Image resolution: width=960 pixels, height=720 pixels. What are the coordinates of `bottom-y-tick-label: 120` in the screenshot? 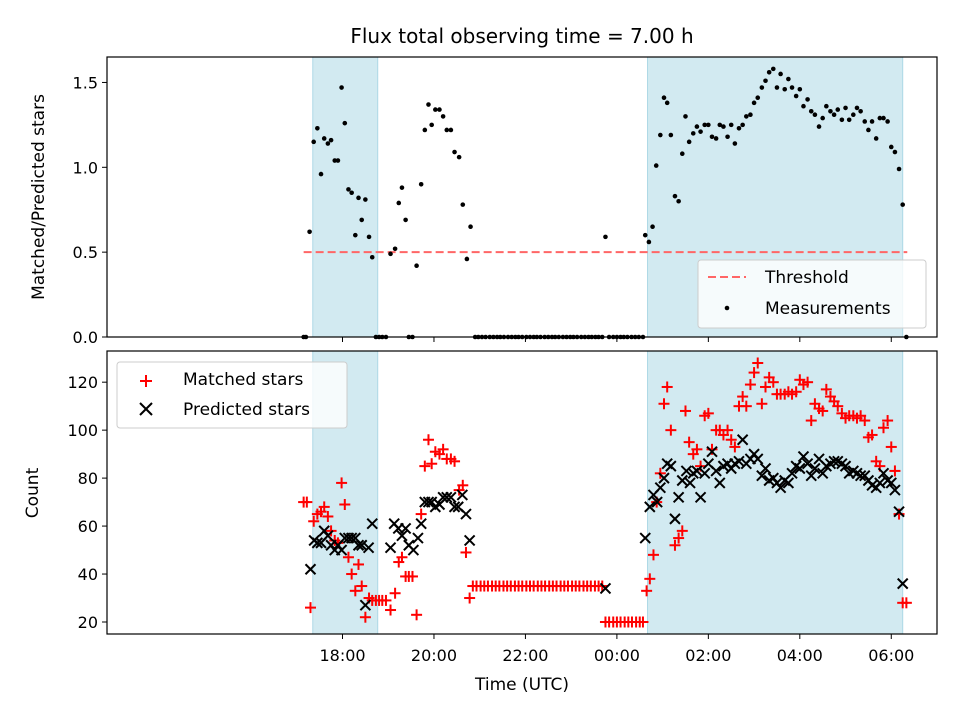 It's located at (82, 382).